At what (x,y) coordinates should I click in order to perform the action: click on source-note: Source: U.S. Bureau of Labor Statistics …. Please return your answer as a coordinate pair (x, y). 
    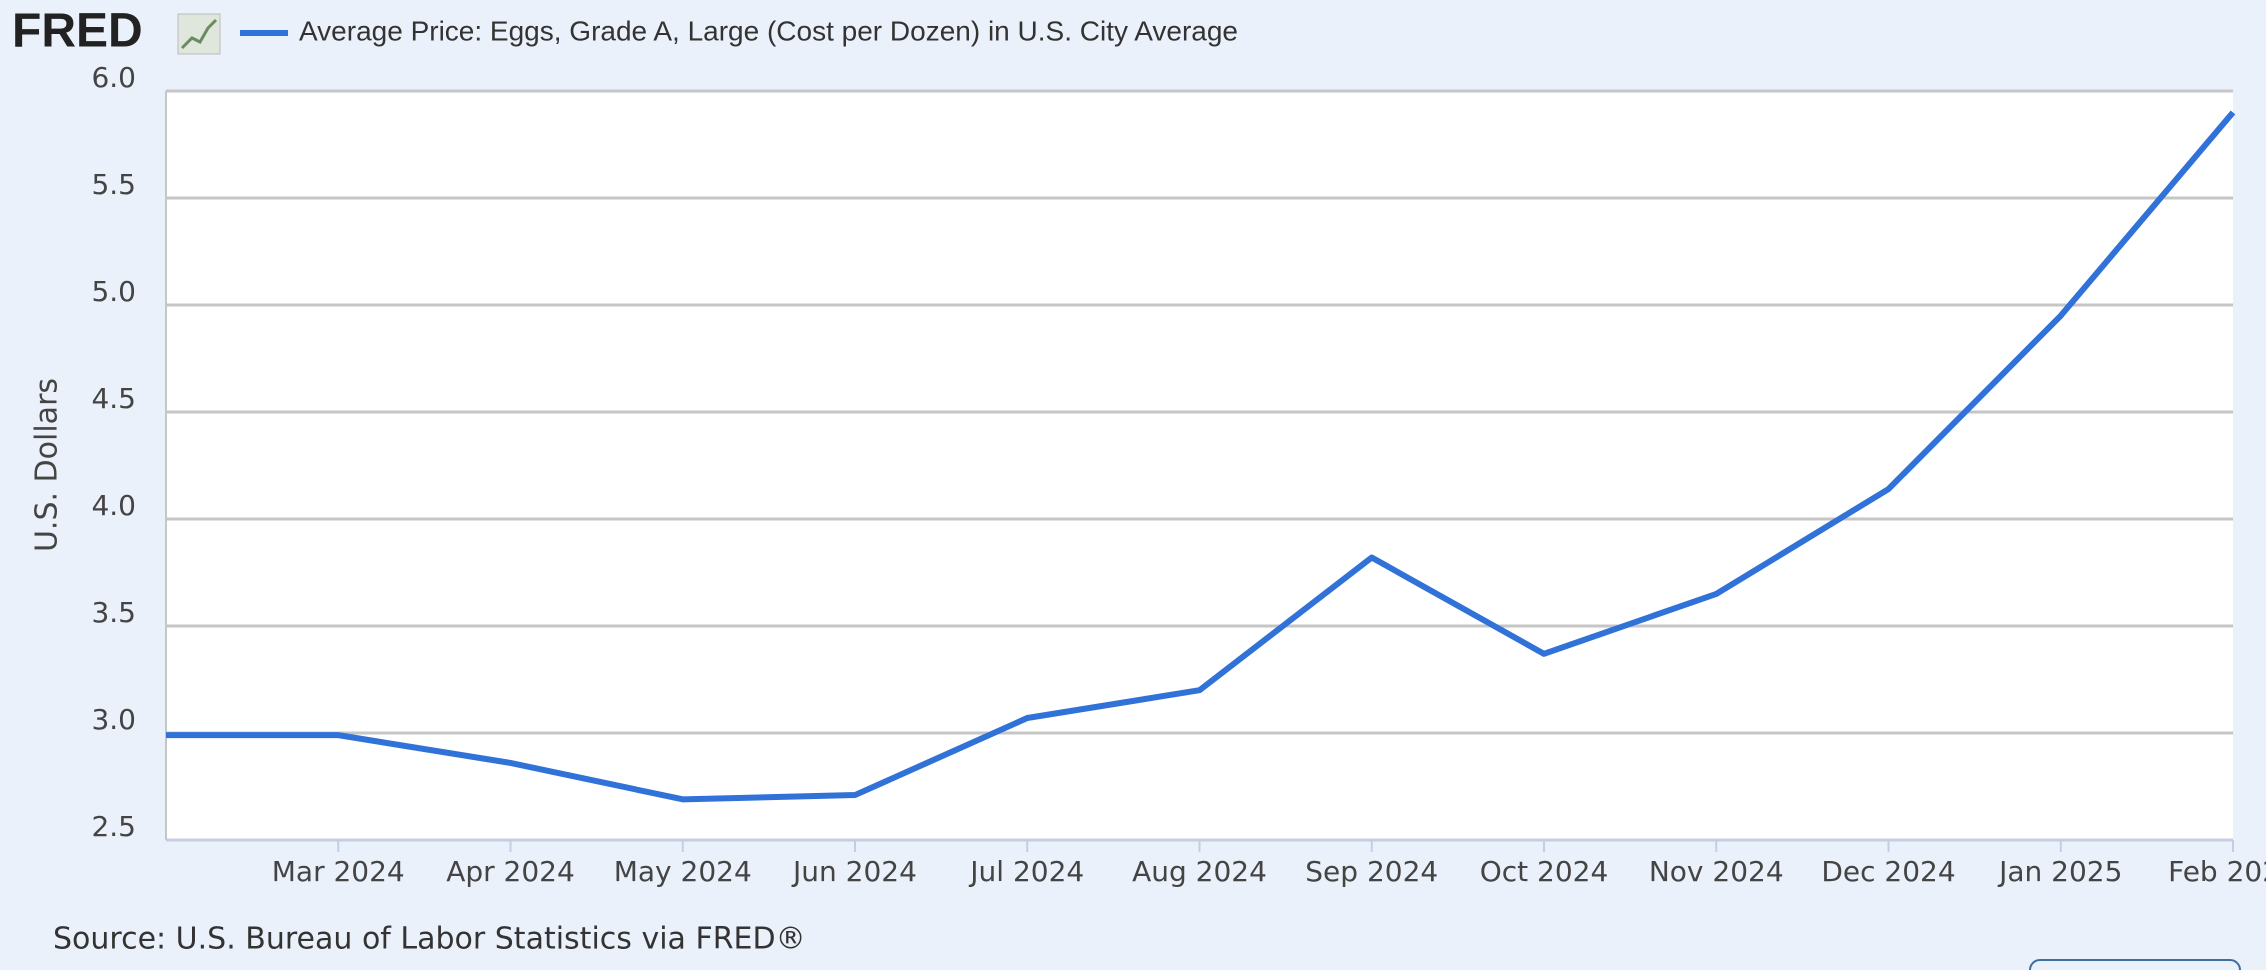
    Looking at the image, I should click on (429, 939).